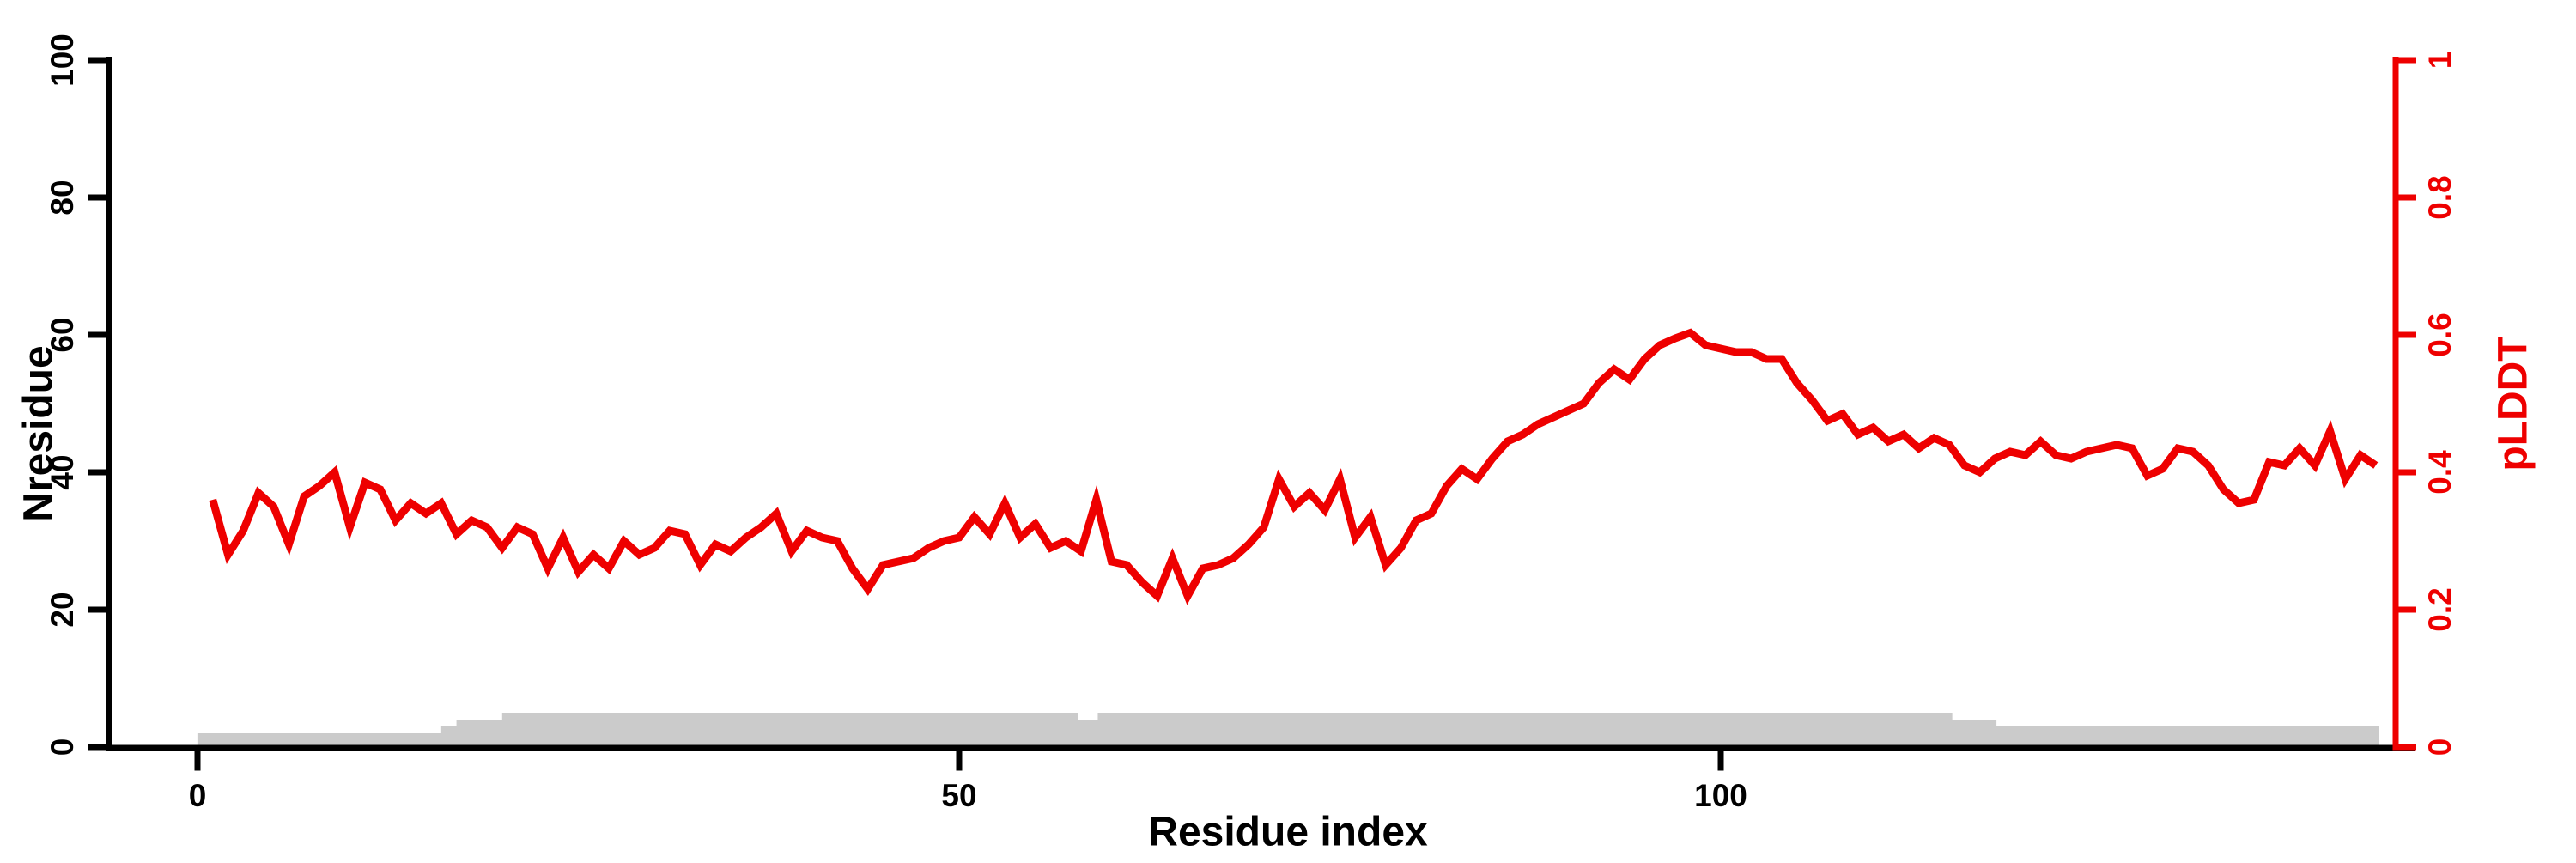 This screenshot has width=2576, height=863. I want to click on left-tick-label: 80, so click(62, 197).